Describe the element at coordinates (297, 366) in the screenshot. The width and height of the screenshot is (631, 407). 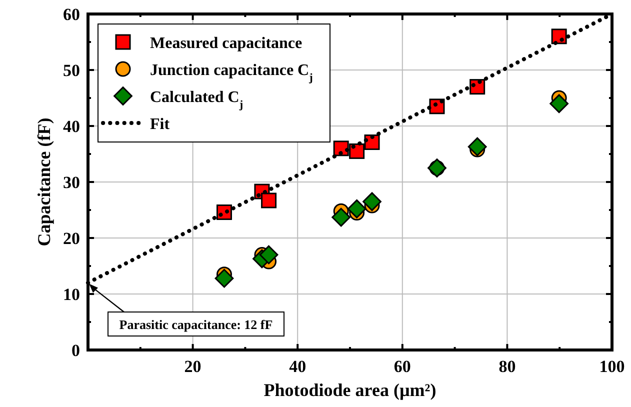
I see `x-tick-label: 40` at that location.